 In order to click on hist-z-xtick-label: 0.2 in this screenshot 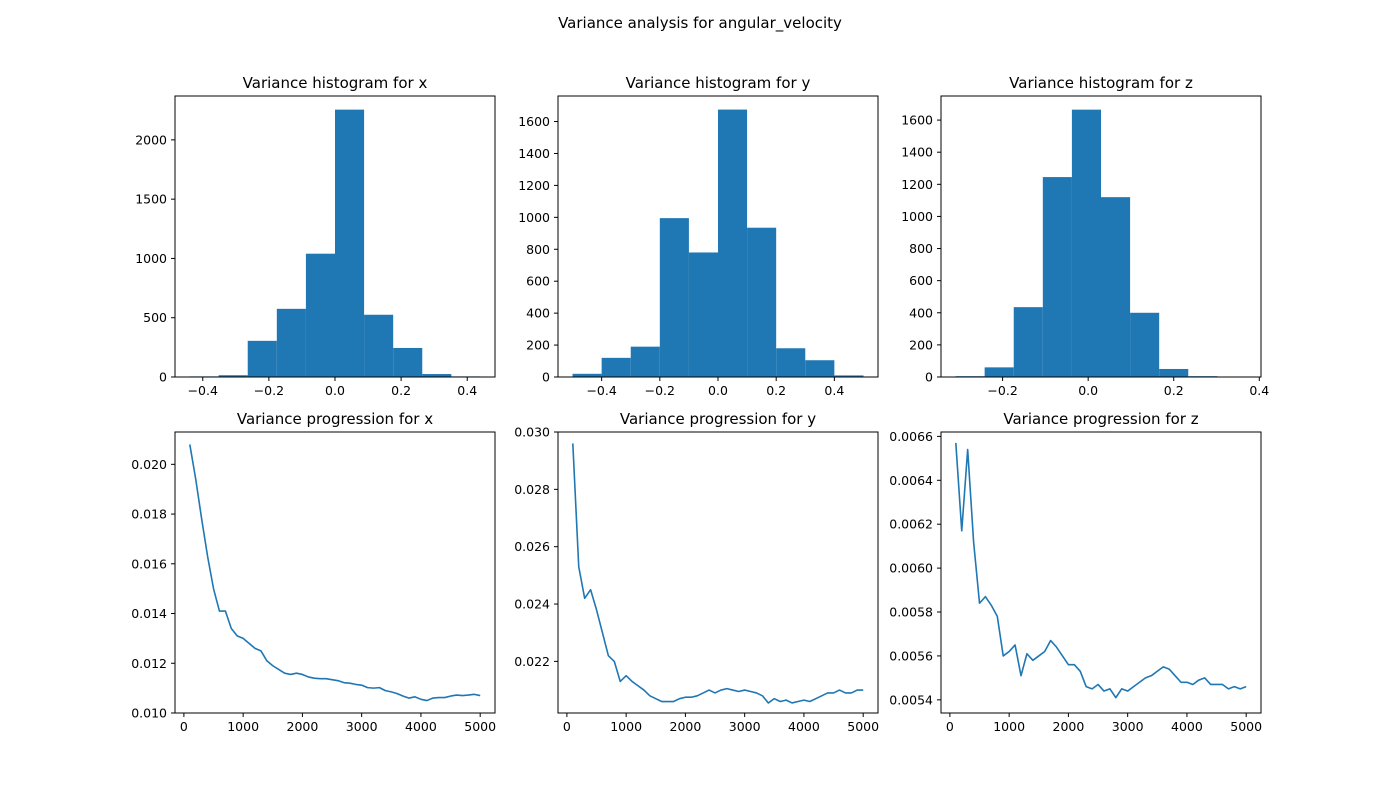, I will do `click(1174, 390)`.